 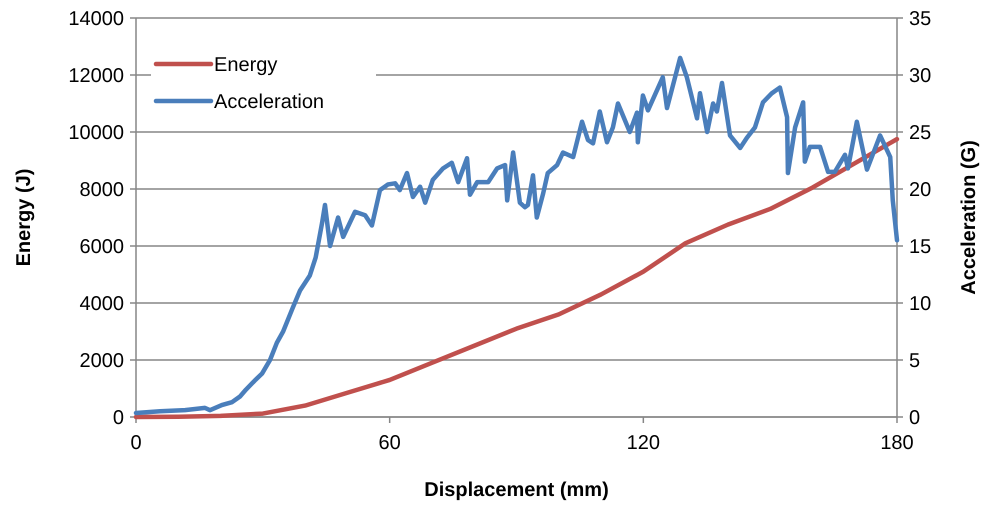 I want to click on y-tick-label: 4000, so click(x=102, y=304).